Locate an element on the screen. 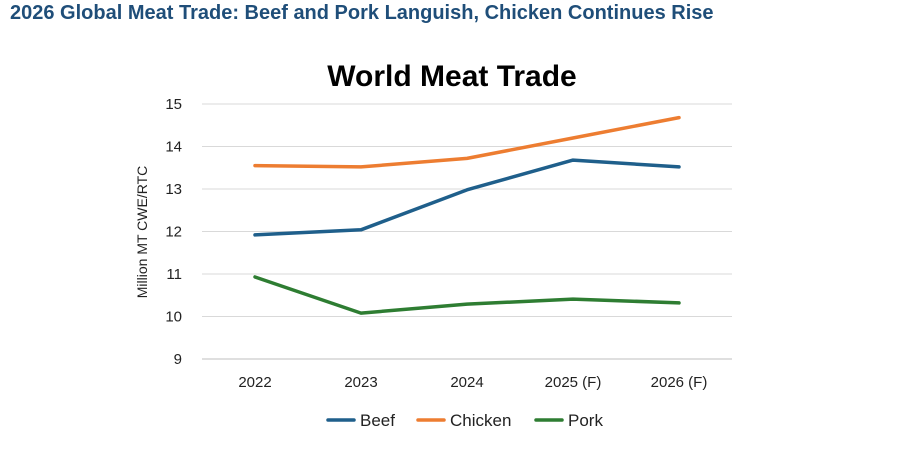 The image size is (906, 458). chart-title: World Meat Trade is located at coordinates (452, 76).